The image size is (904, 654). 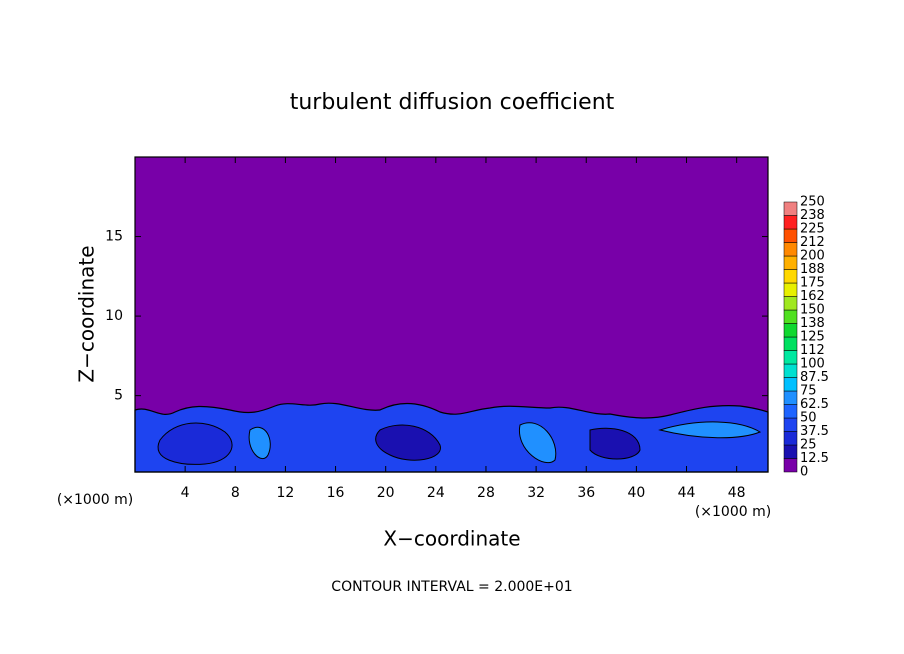 I want to click on colorbar-label: 50, so click(x=808, y=418).